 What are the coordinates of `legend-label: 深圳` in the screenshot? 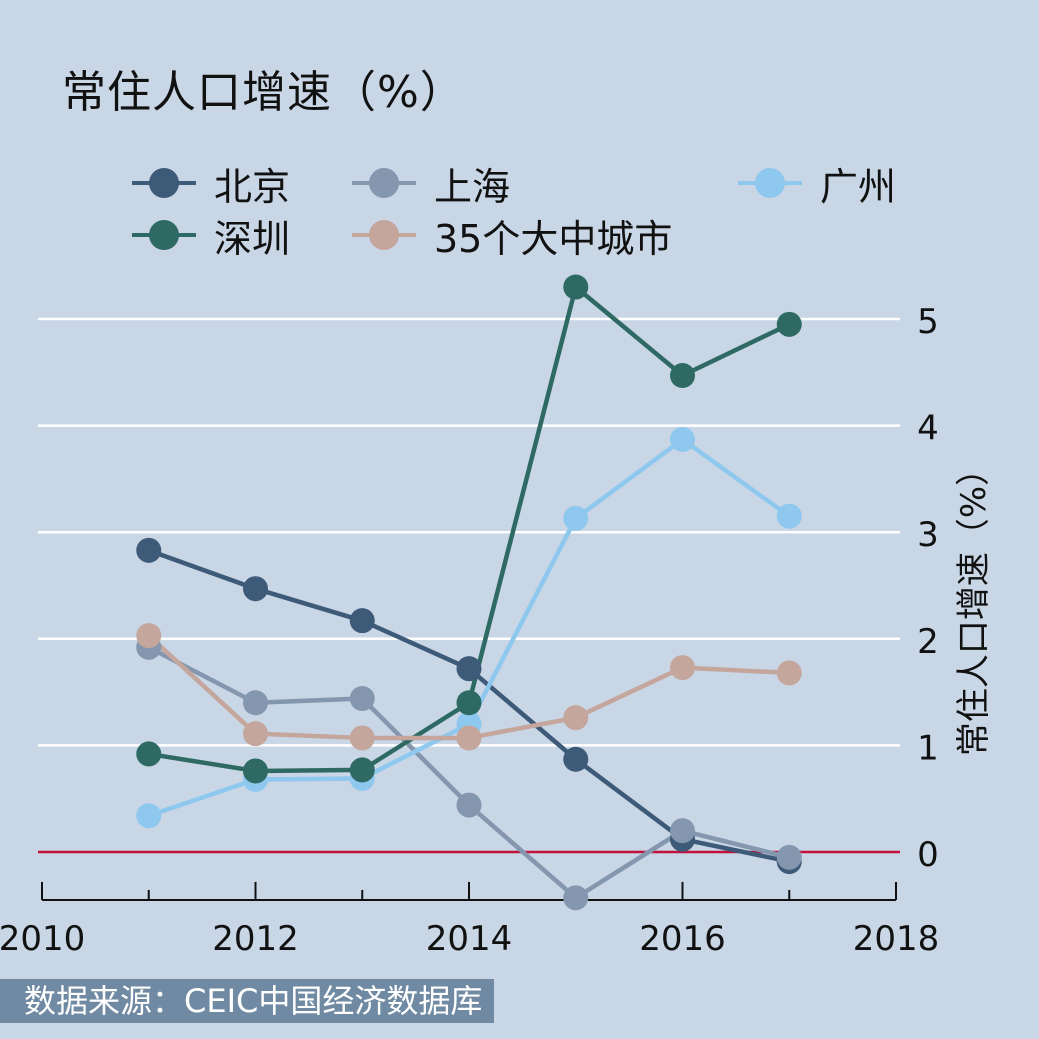 It's located at (252, 238).